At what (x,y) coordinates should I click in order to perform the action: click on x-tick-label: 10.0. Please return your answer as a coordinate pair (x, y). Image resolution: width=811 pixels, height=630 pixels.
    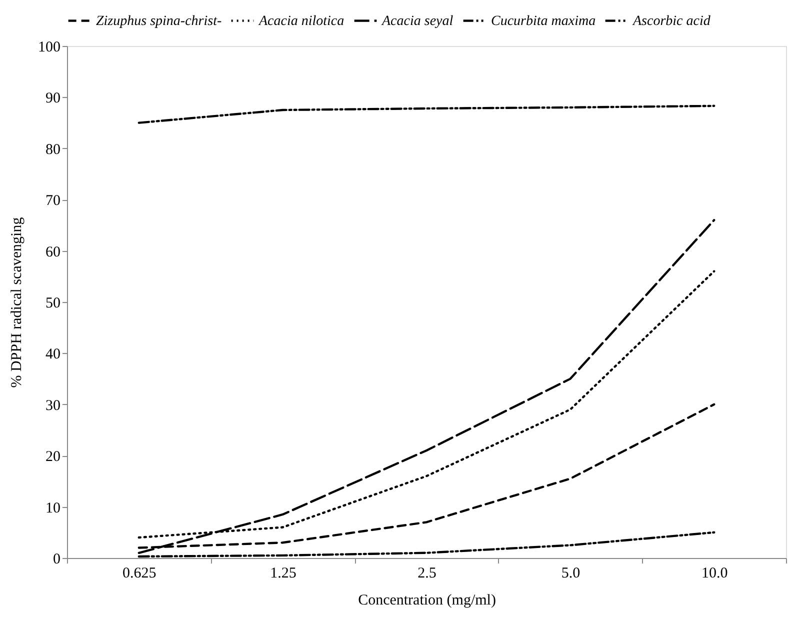
    Looking at the image, I should click on (714, 574).